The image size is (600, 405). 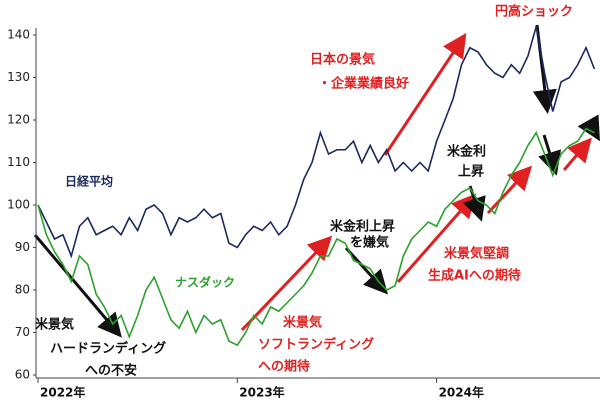 What do you see at coordinates (362, 227) in the screenshot?
I see `annotation: 米金利上昇` at bounding box center [362, 227].